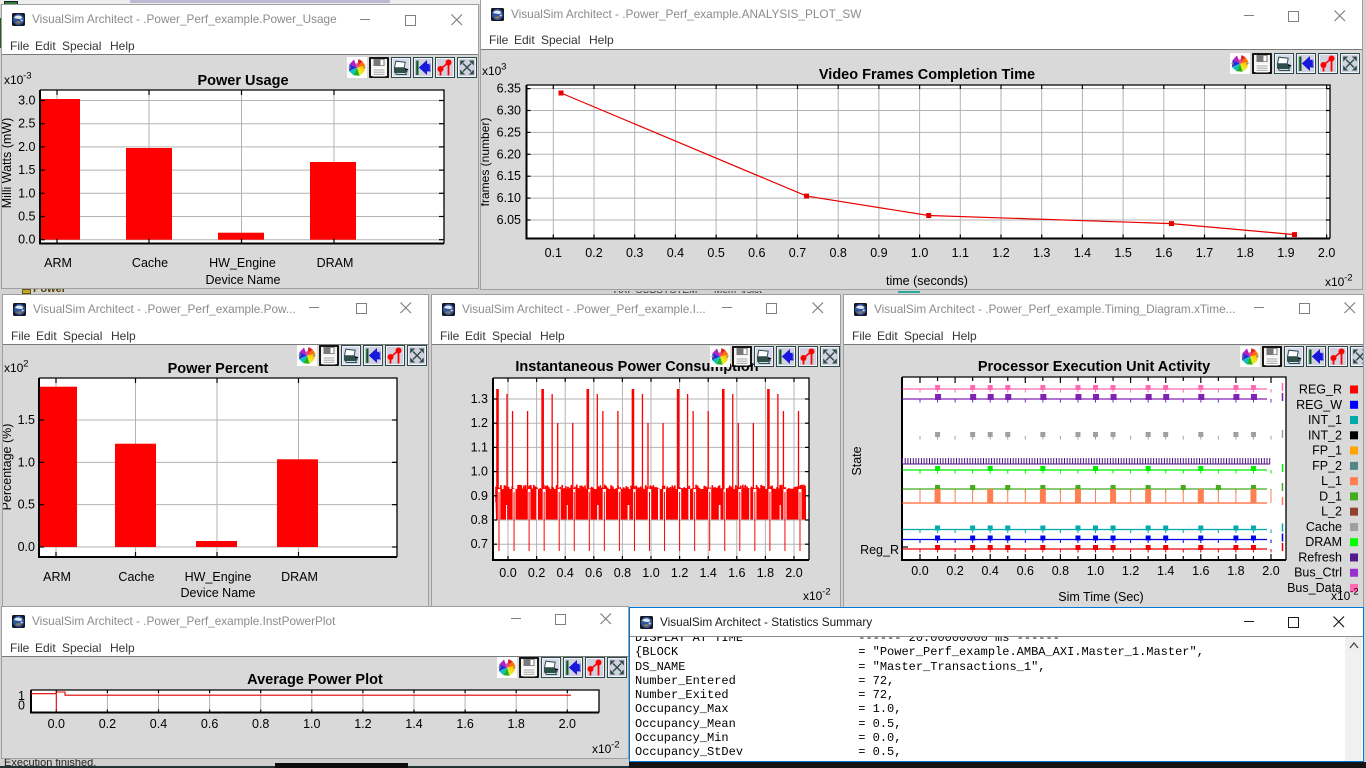  I want to click on svg-text: Percentage (%), so click(8, 467).